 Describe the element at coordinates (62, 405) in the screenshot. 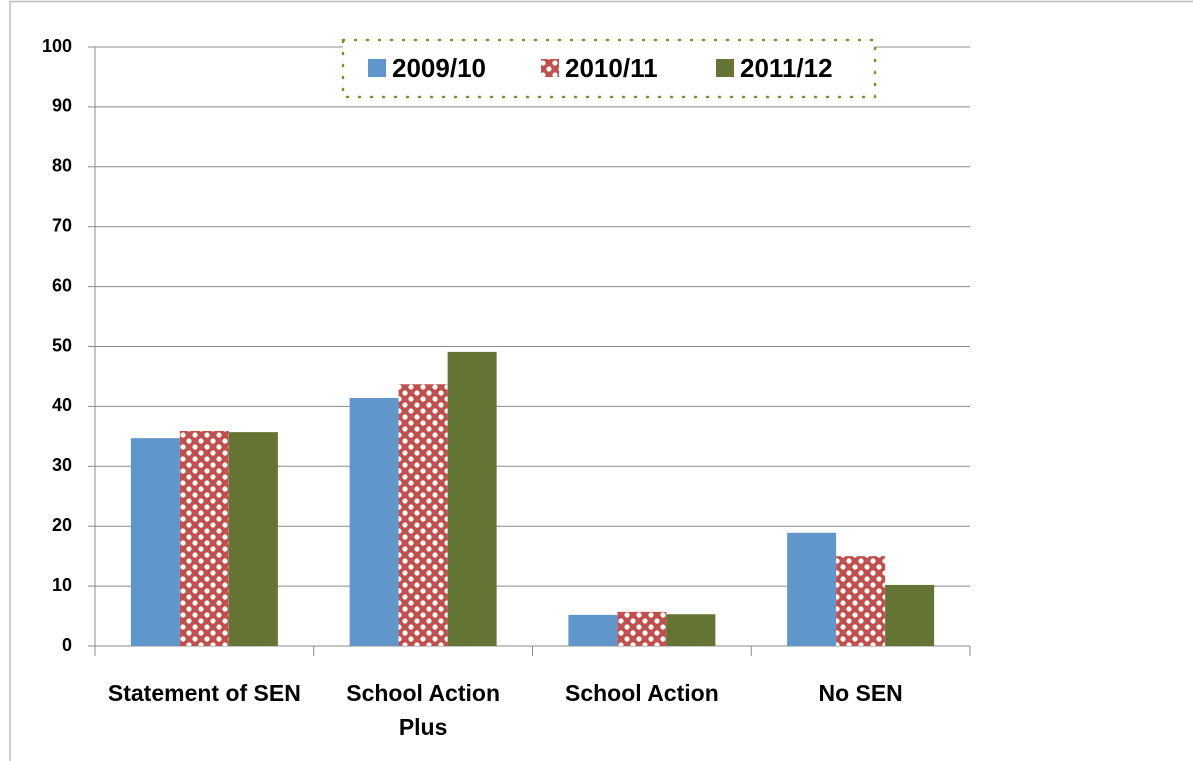

I see `y-tick-label: 40` at that location.